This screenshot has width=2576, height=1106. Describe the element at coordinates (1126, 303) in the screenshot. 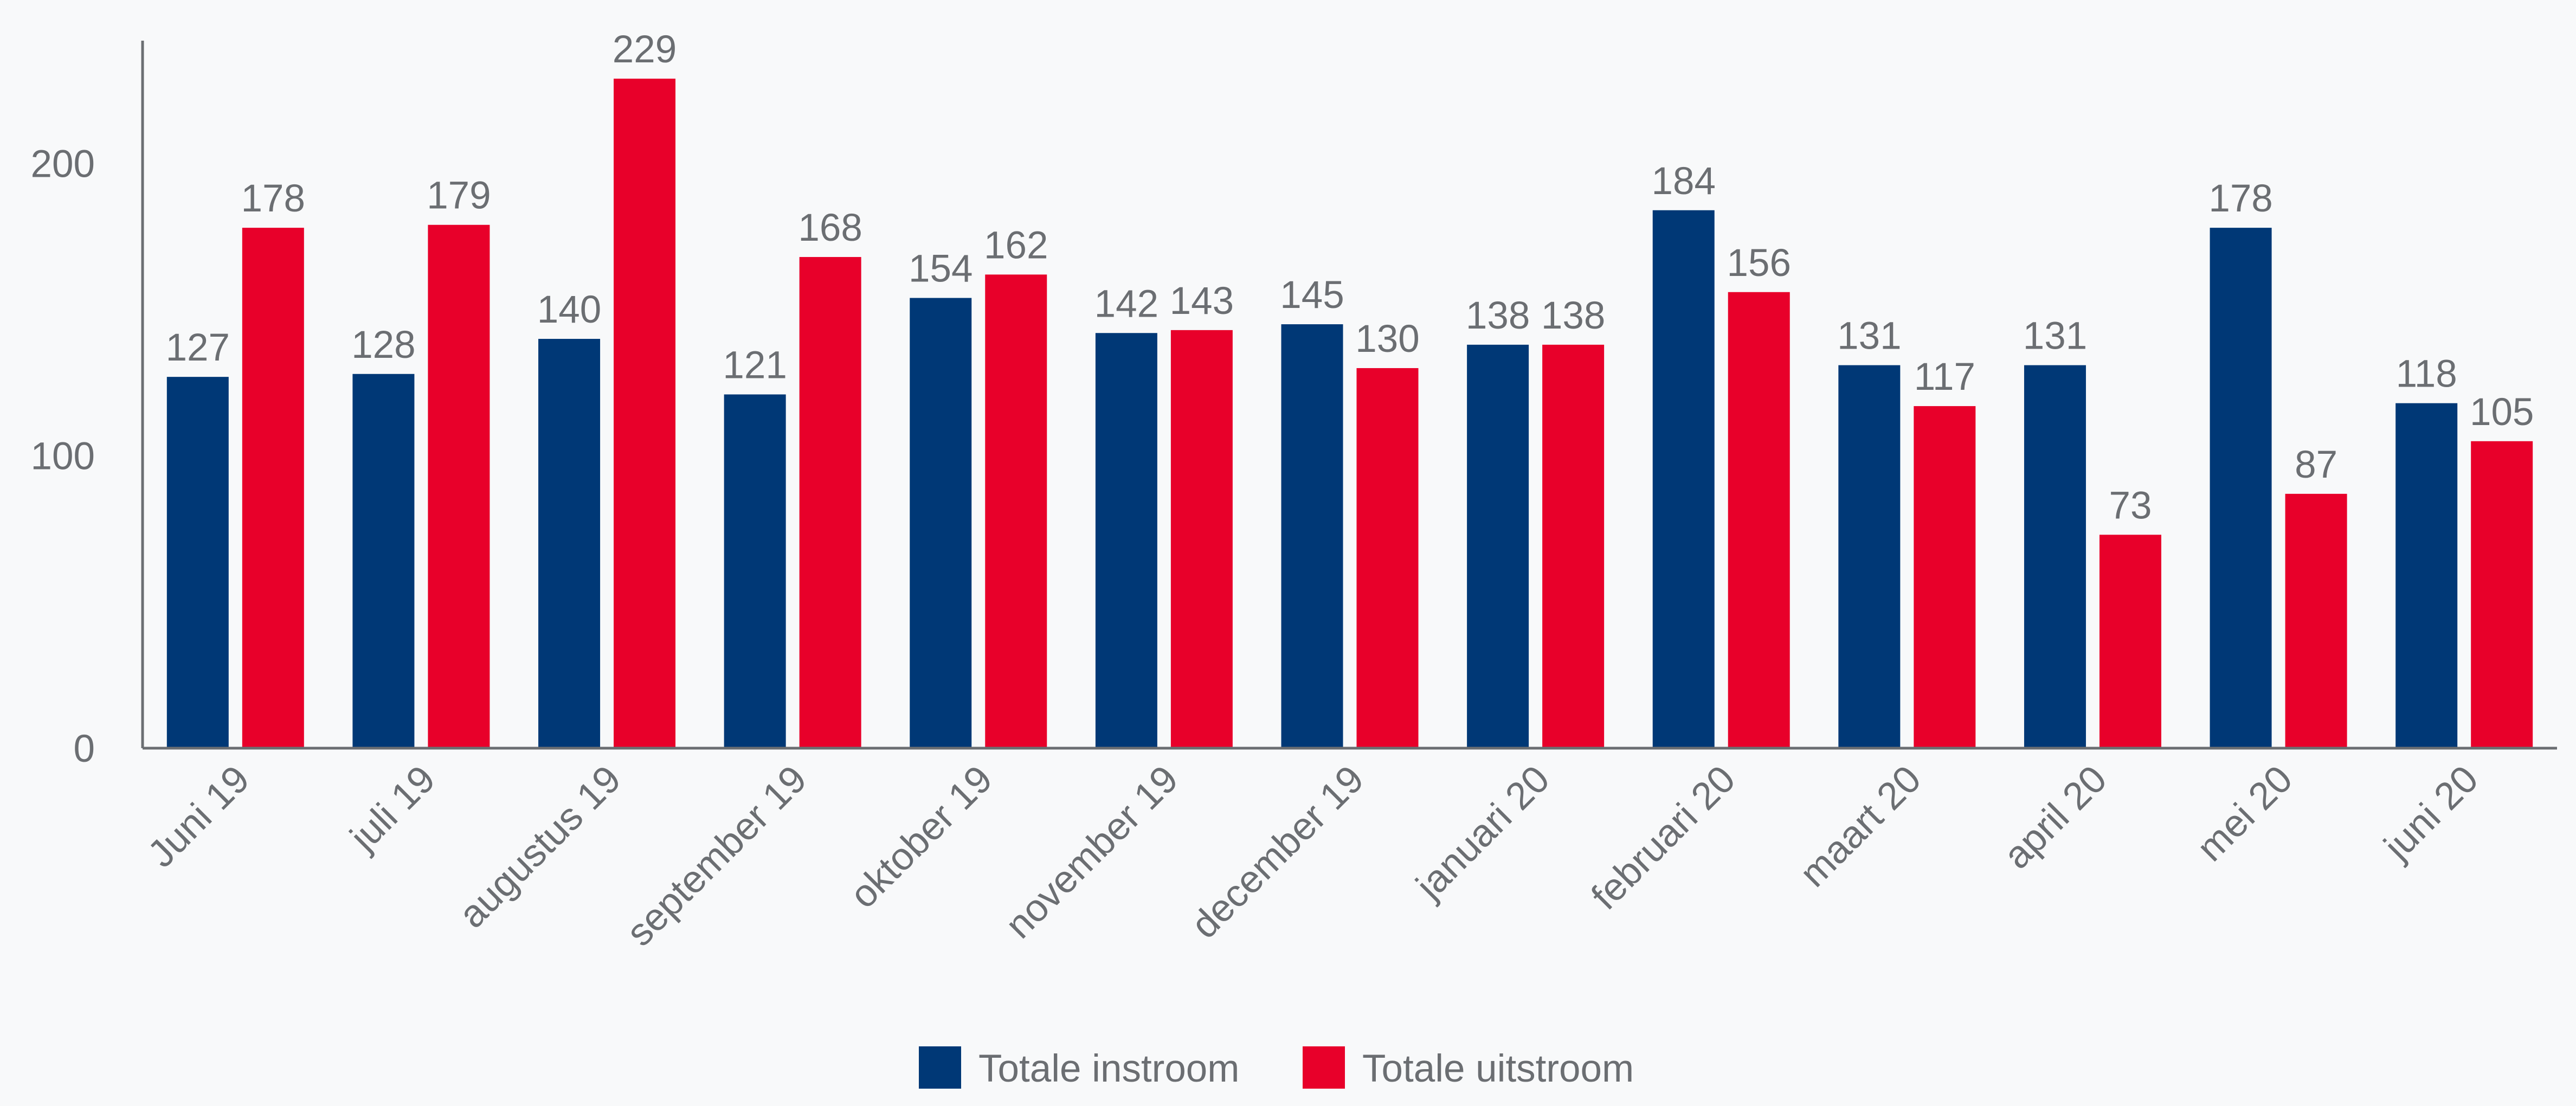

I see `data-label-totale-instroom-november-19: 142` at that location.